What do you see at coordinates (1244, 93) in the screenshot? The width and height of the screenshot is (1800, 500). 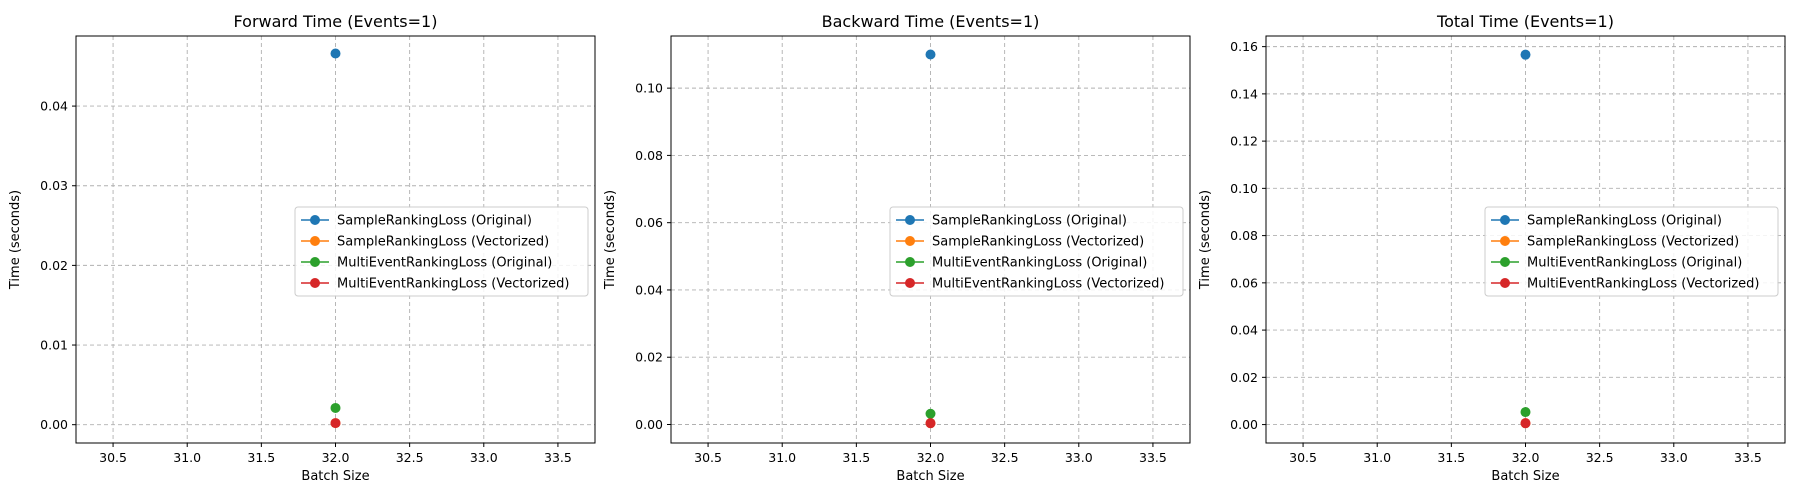 I see `y-tick-label: 0.14` at bounding box center [1244, 93].